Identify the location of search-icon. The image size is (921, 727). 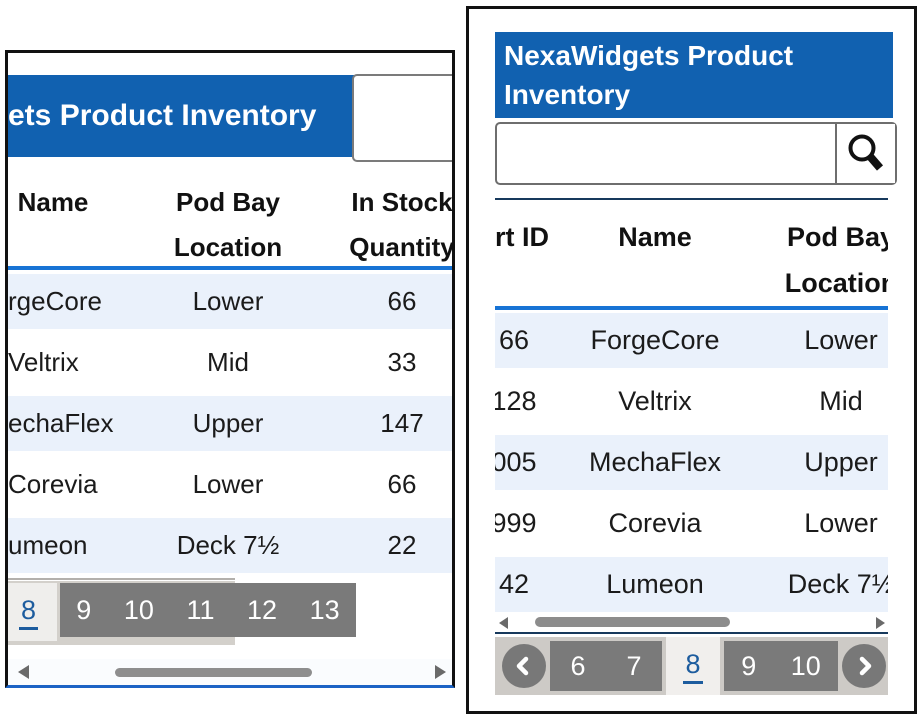
(866, 152).